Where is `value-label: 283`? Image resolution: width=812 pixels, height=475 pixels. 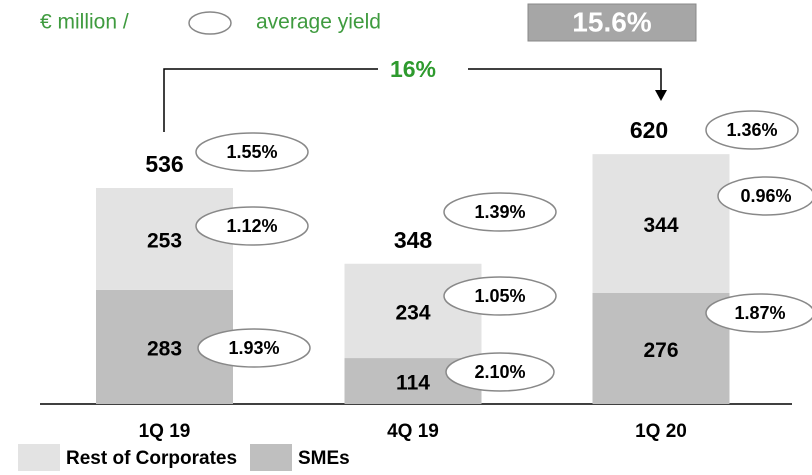 value-label: 283 is located at coordinates (164, 349).